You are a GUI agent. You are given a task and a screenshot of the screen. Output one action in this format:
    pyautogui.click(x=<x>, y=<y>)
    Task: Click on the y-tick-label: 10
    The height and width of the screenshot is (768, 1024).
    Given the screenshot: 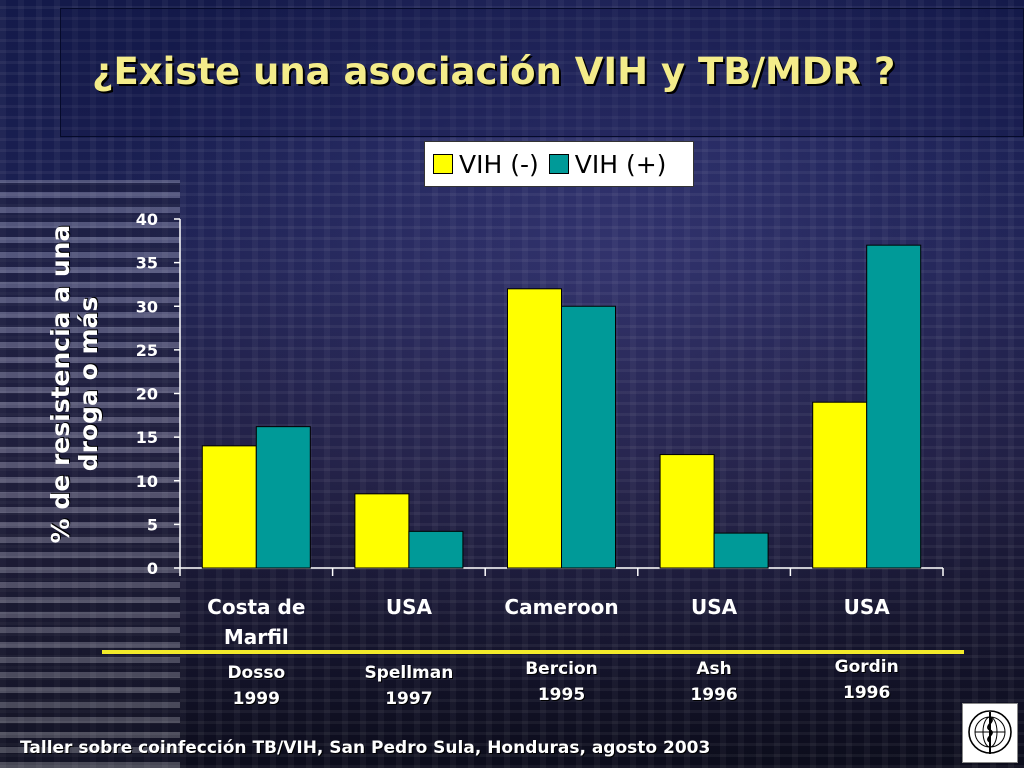 What is the action you would take?
    pyautogui.click(x=147, y=481)
    